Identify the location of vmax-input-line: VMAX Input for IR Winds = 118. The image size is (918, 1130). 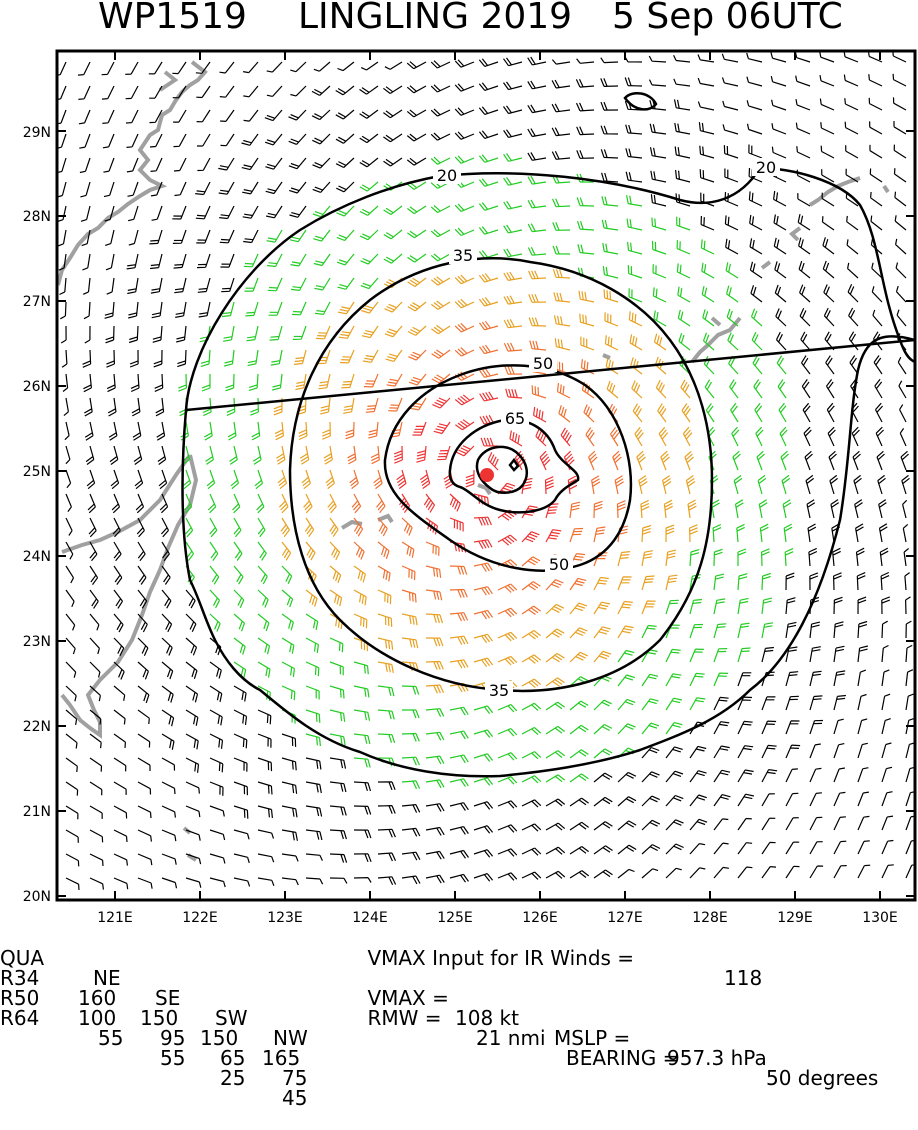
(552, 968).